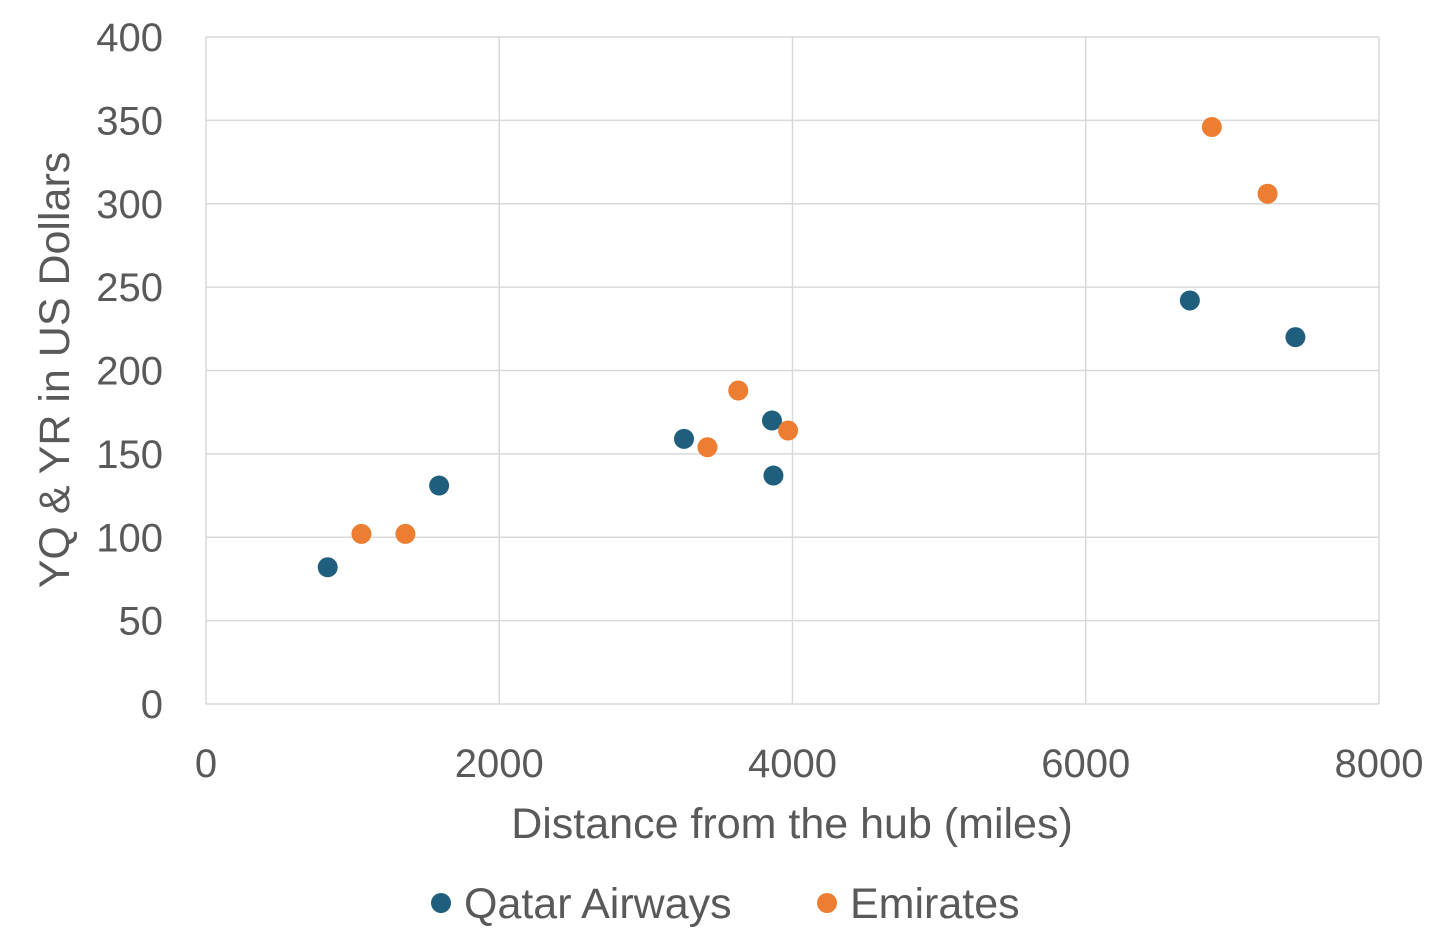  What do you see at coordinates (499, 764) in the screenshot?
I see `x-tick-label: 2000` at bounding box center [499, 764].